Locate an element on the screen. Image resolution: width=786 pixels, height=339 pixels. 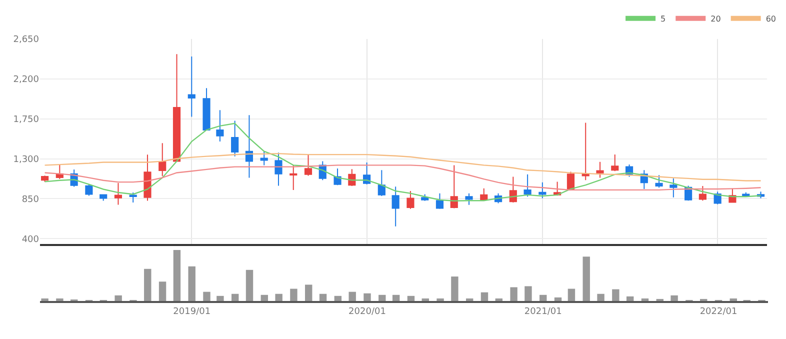
y-tick-label: 1,750 is located at coordinates (26, 120).